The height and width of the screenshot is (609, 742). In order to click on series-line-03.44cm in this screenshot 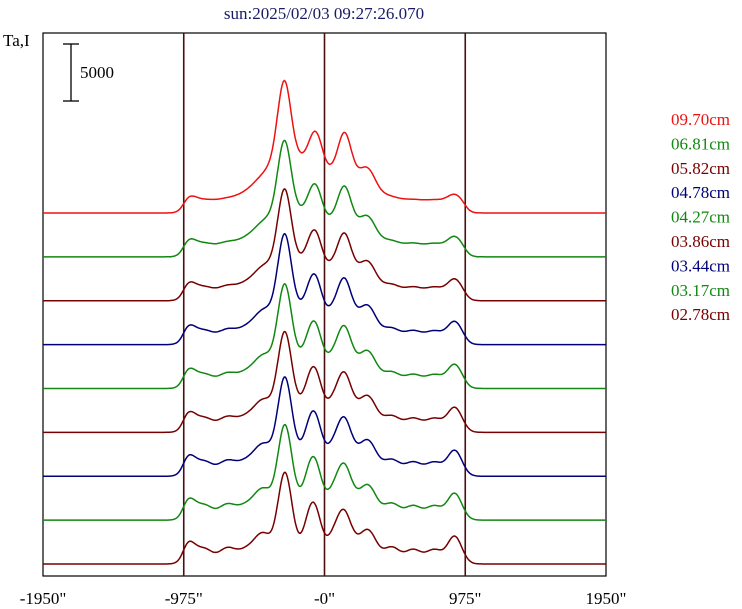, I will do `click(324, 427)`.